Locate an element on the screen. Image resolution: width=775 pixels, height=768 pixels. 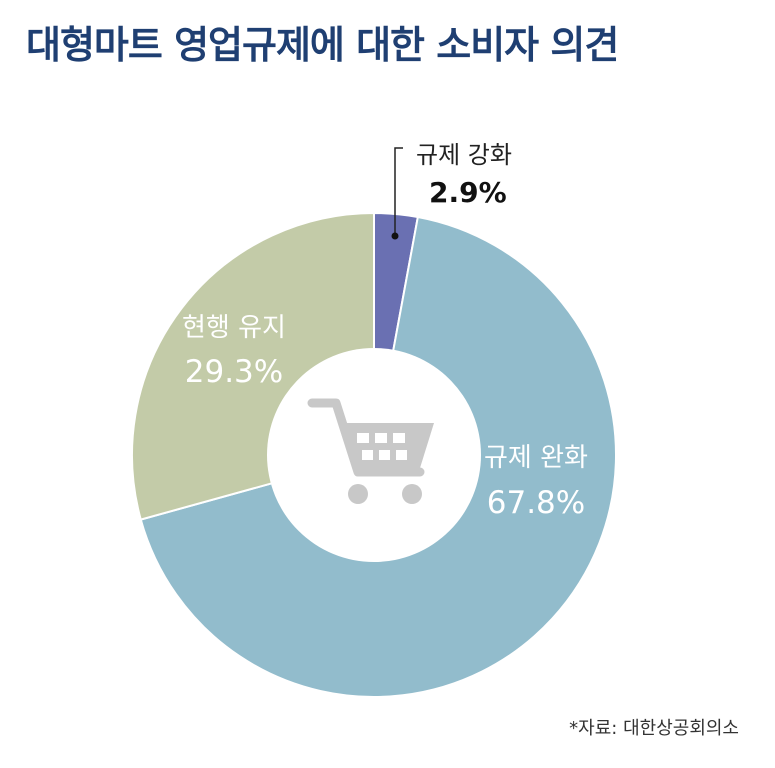
chart-title: 대형마트 영업규제에 대한 소비자 의견 is located at coordinates (322, 45).